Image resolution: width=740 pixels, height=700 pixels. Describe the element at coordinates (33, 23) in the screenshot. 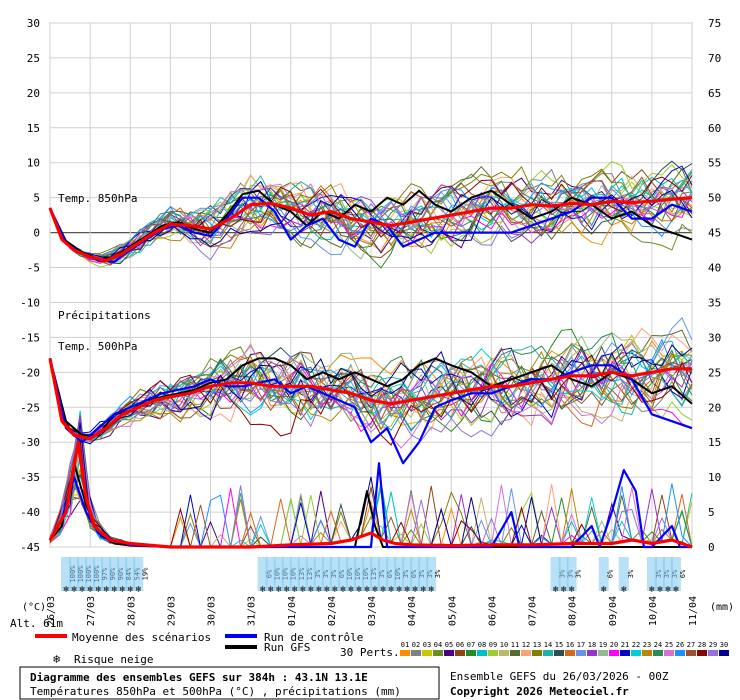

I see `left-tick-label: 30` at that location.